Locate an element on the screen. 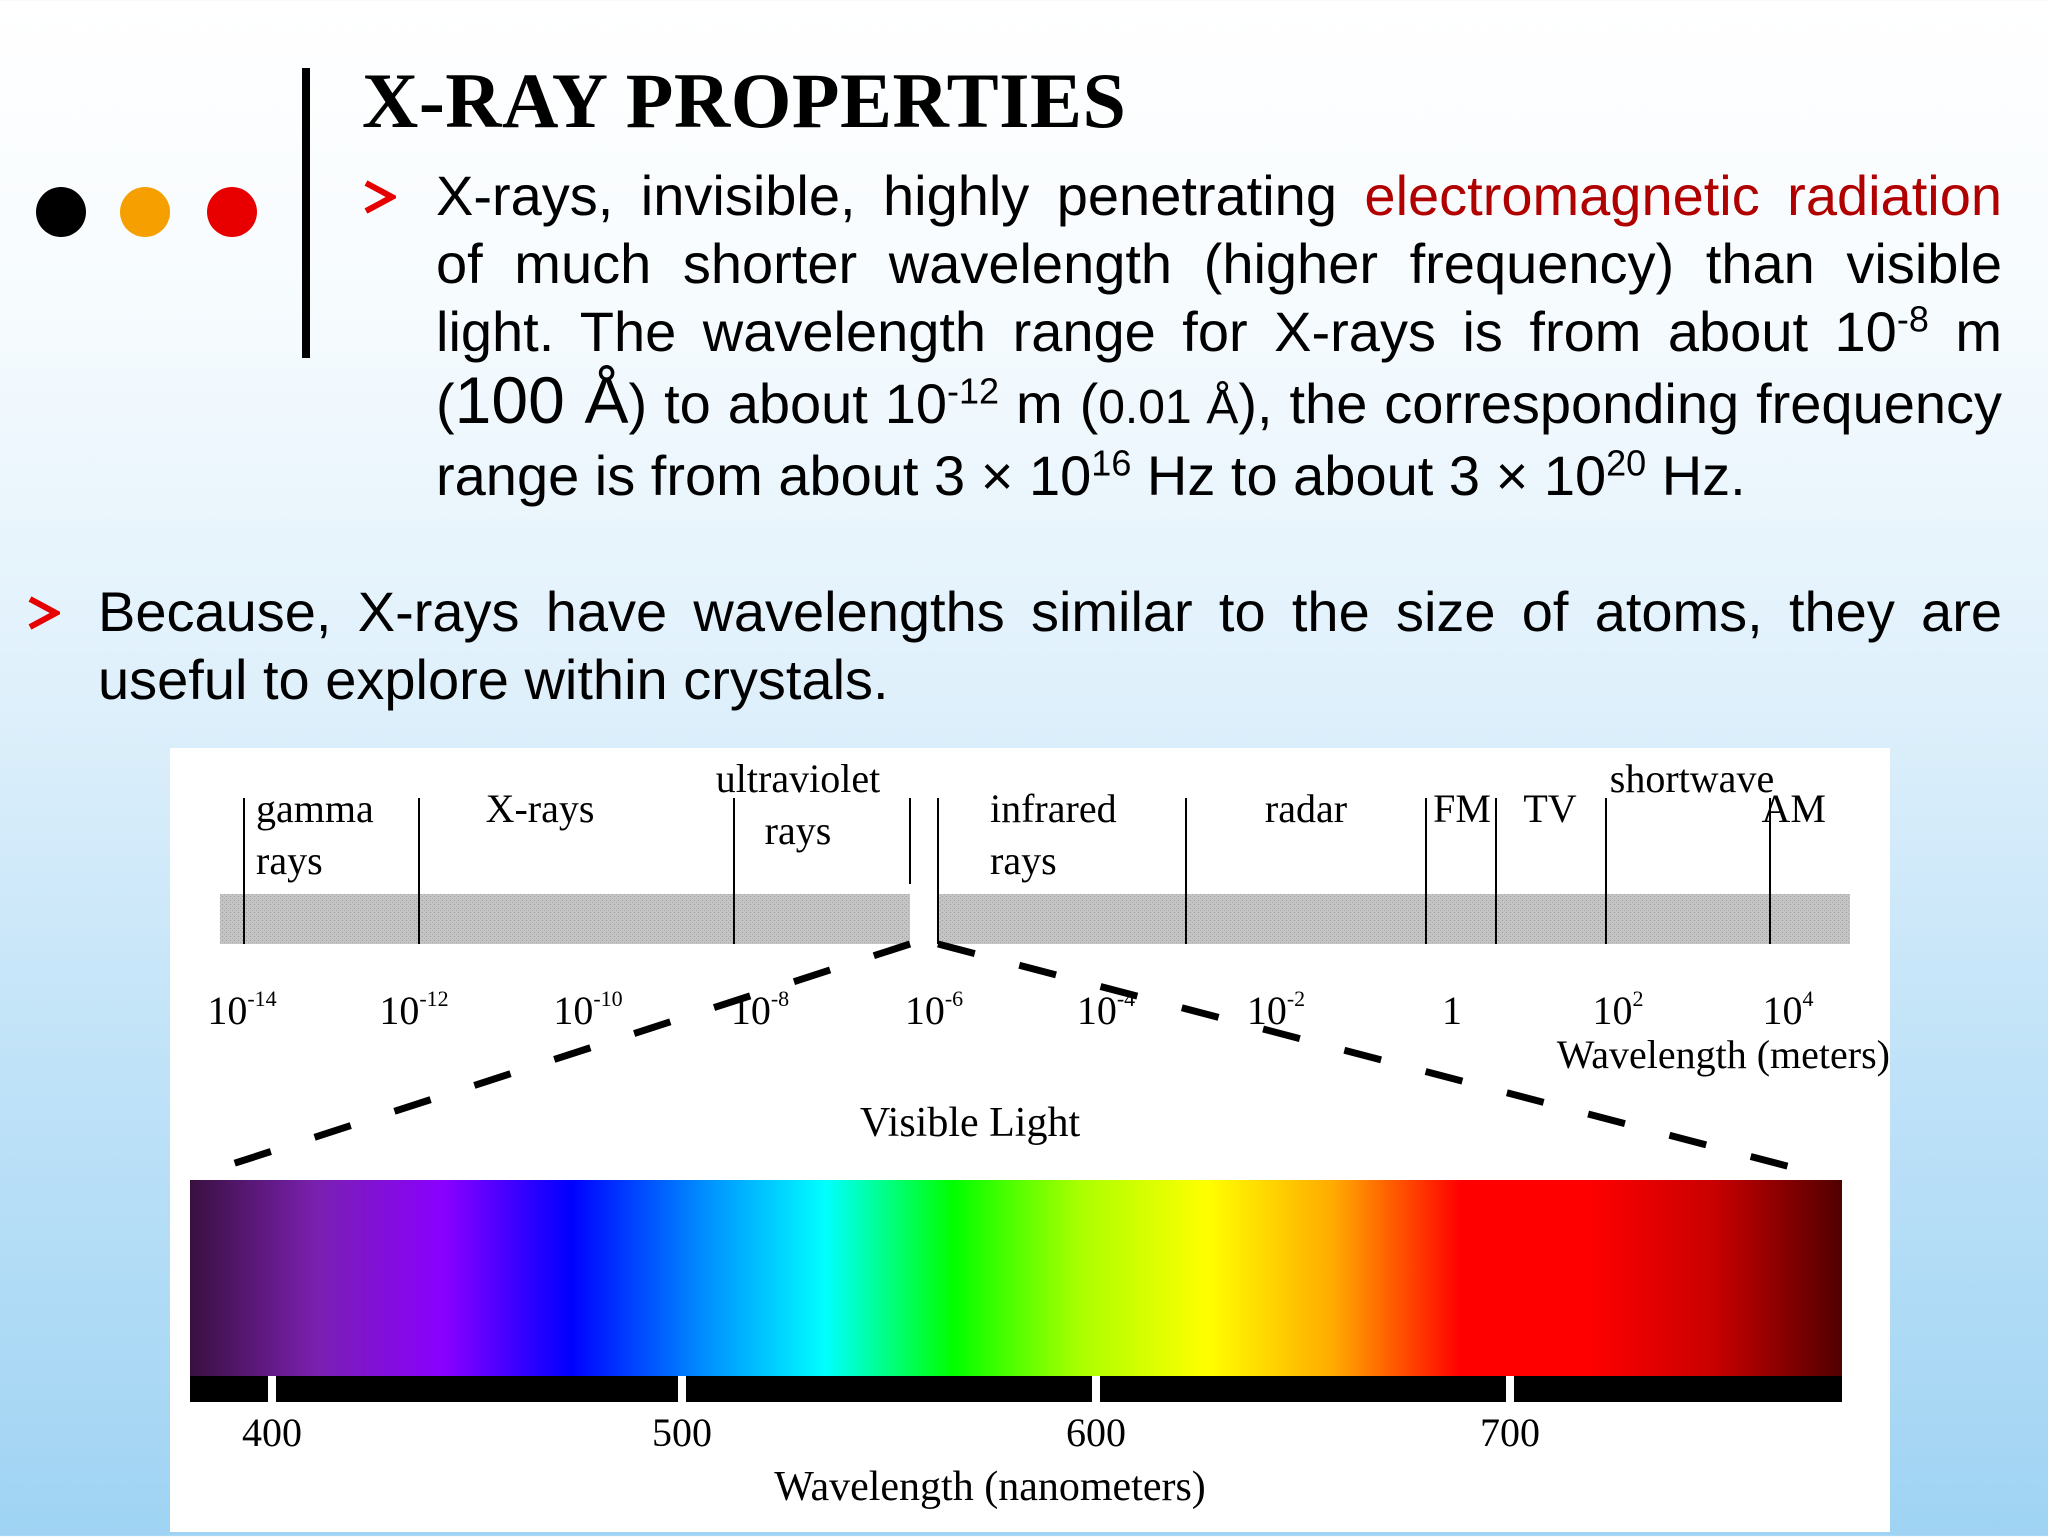  exponent: 20 is located at coordinates (1626, 463).